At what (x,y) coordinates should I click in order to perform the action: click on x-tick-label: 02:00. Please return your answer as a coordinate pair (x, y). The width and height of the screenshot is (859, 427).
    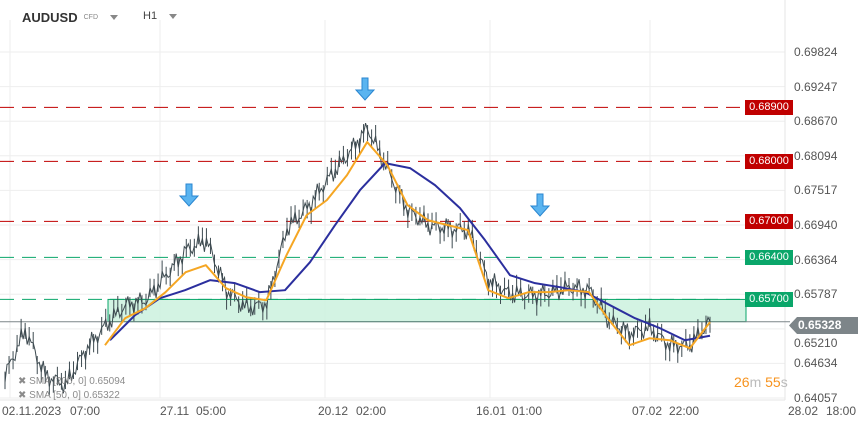
    Looking at the image, I should click on (371, 411).